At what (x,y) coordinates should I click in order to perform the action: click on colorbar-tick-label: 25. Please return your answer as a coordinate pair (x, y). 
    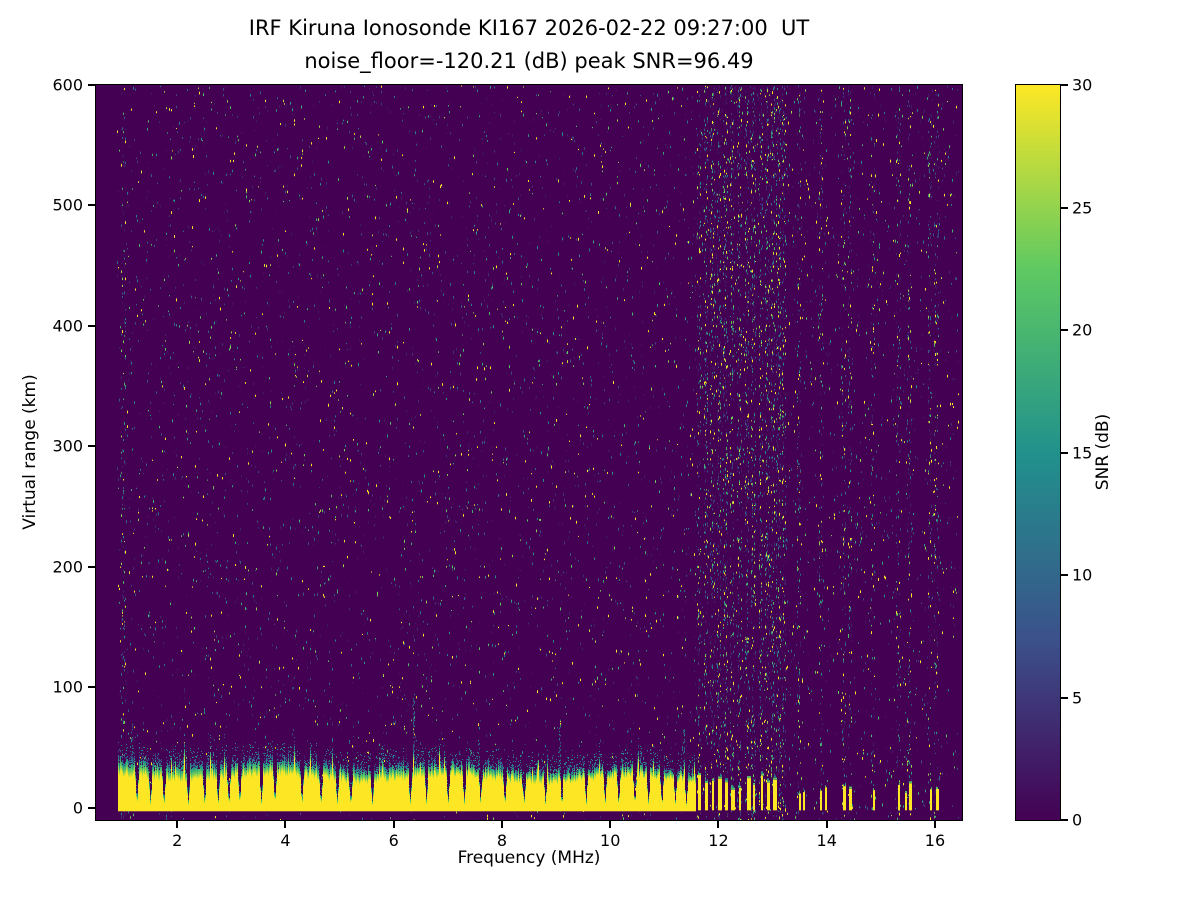
    Looking at the image, I should click on (1082, 207).